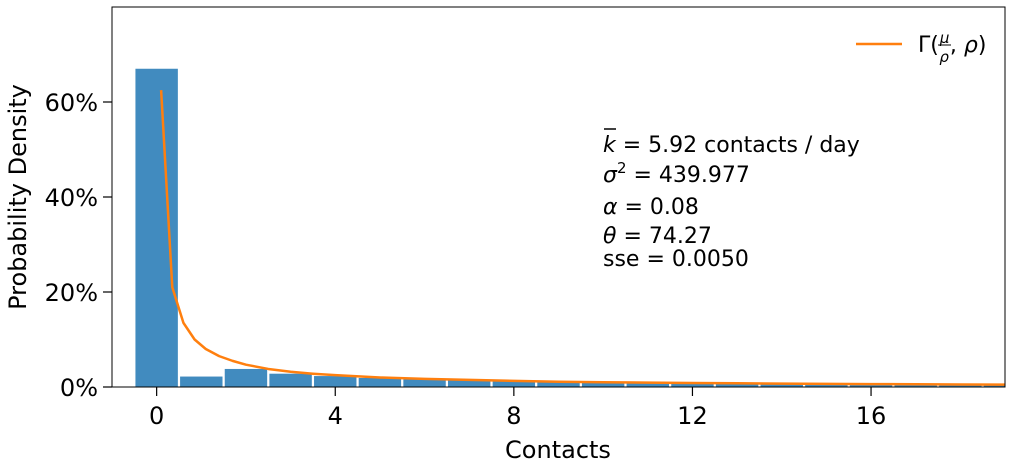  I want to click on y-axis-ticks: 0% 20% 40% 60%, so click(78, 245).